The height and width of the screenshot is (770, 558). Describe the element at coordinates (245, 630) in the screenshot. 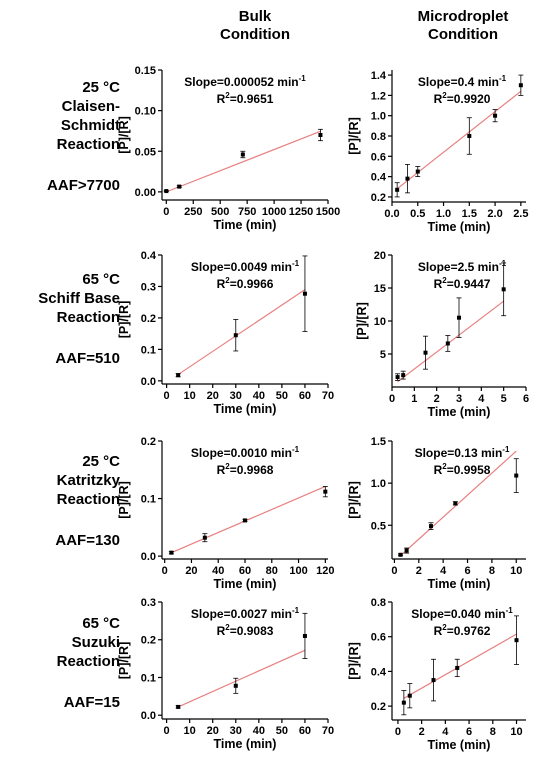

I see `r2-annotation: R2=0.9083` at that location.